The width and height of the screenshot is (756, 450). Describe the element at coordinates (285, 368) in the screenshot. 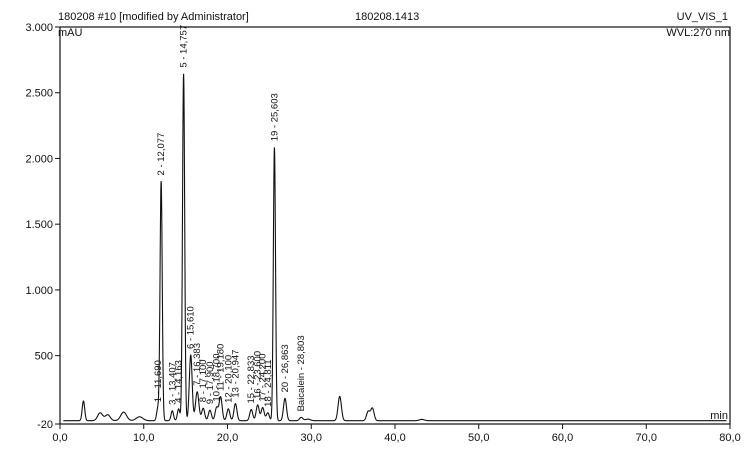

I see `peak-label: 20 - 26,863` at that location.